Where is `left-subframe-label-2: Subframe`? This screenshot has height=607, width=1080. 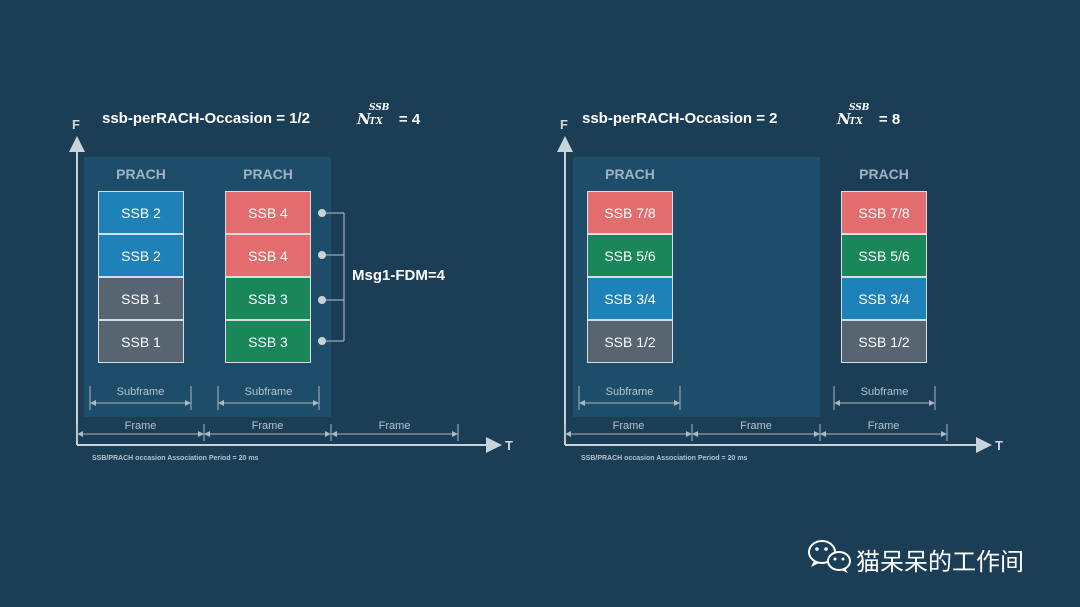 left-subframe-label-2: Subframe is located at coordinates (268, 392).